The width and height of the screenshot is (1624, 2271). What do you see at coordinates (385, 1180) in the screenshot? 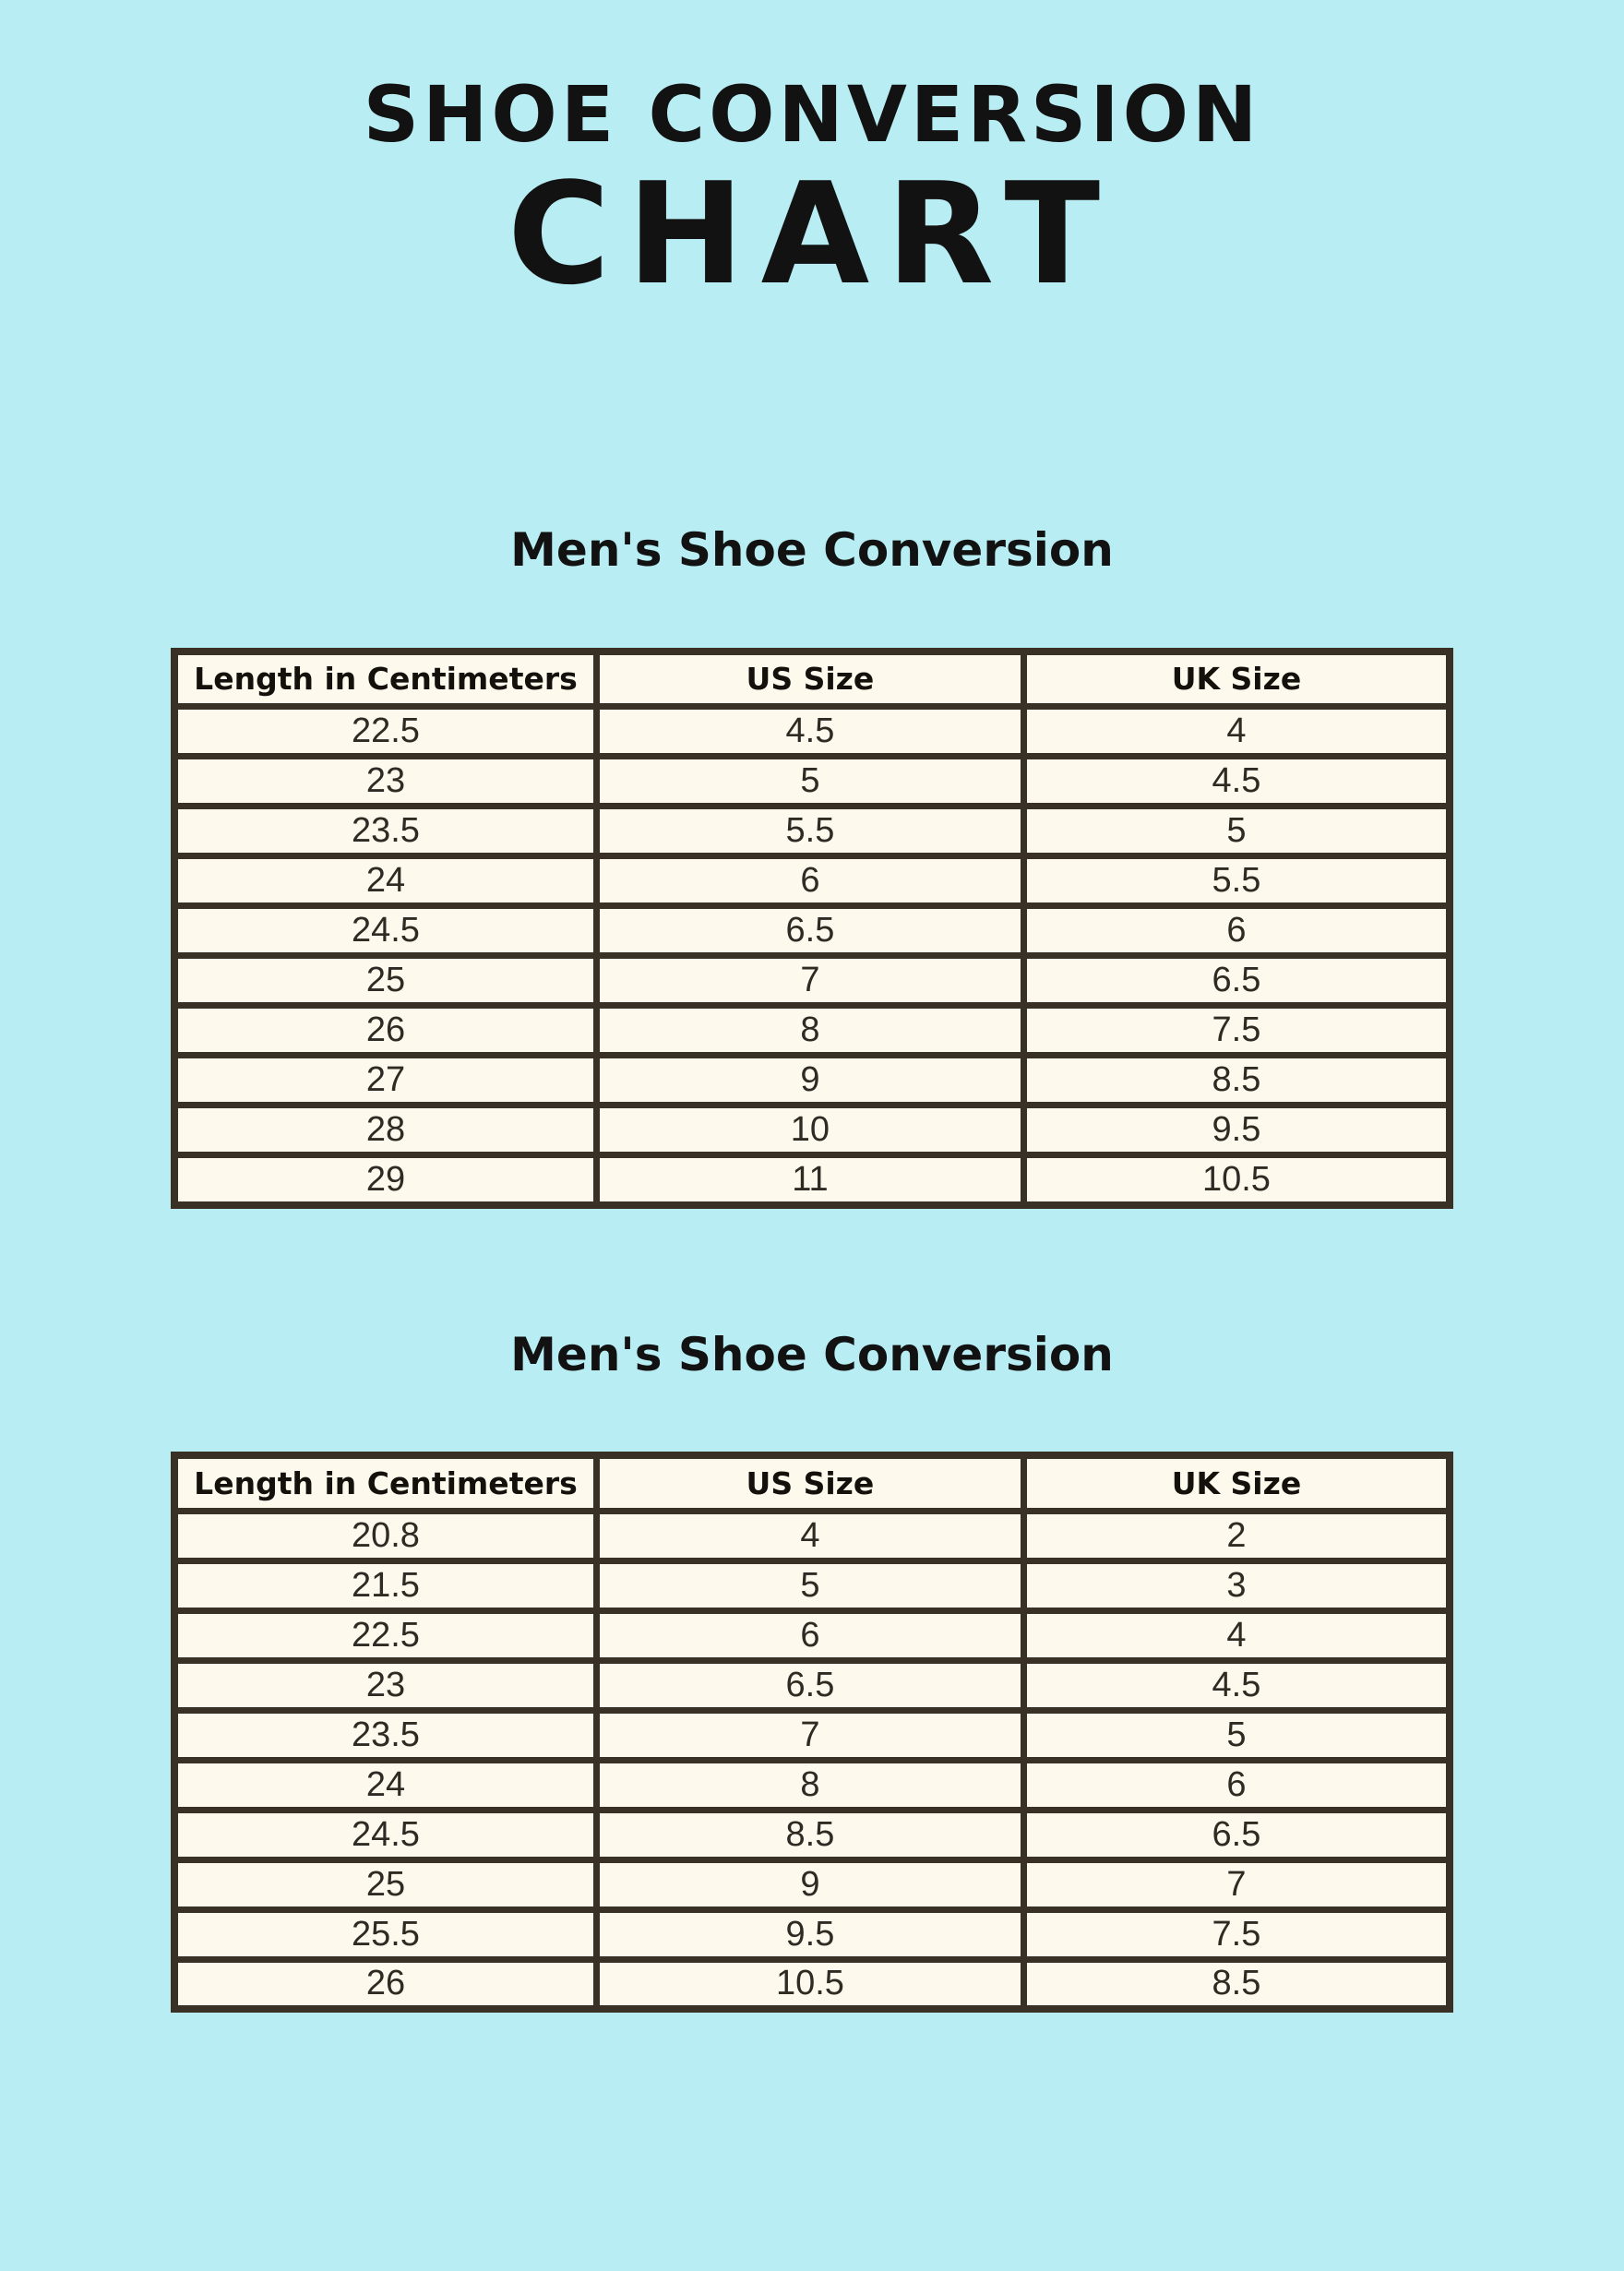
I see `table-cell: 29` at bounding box center [385, 1180].